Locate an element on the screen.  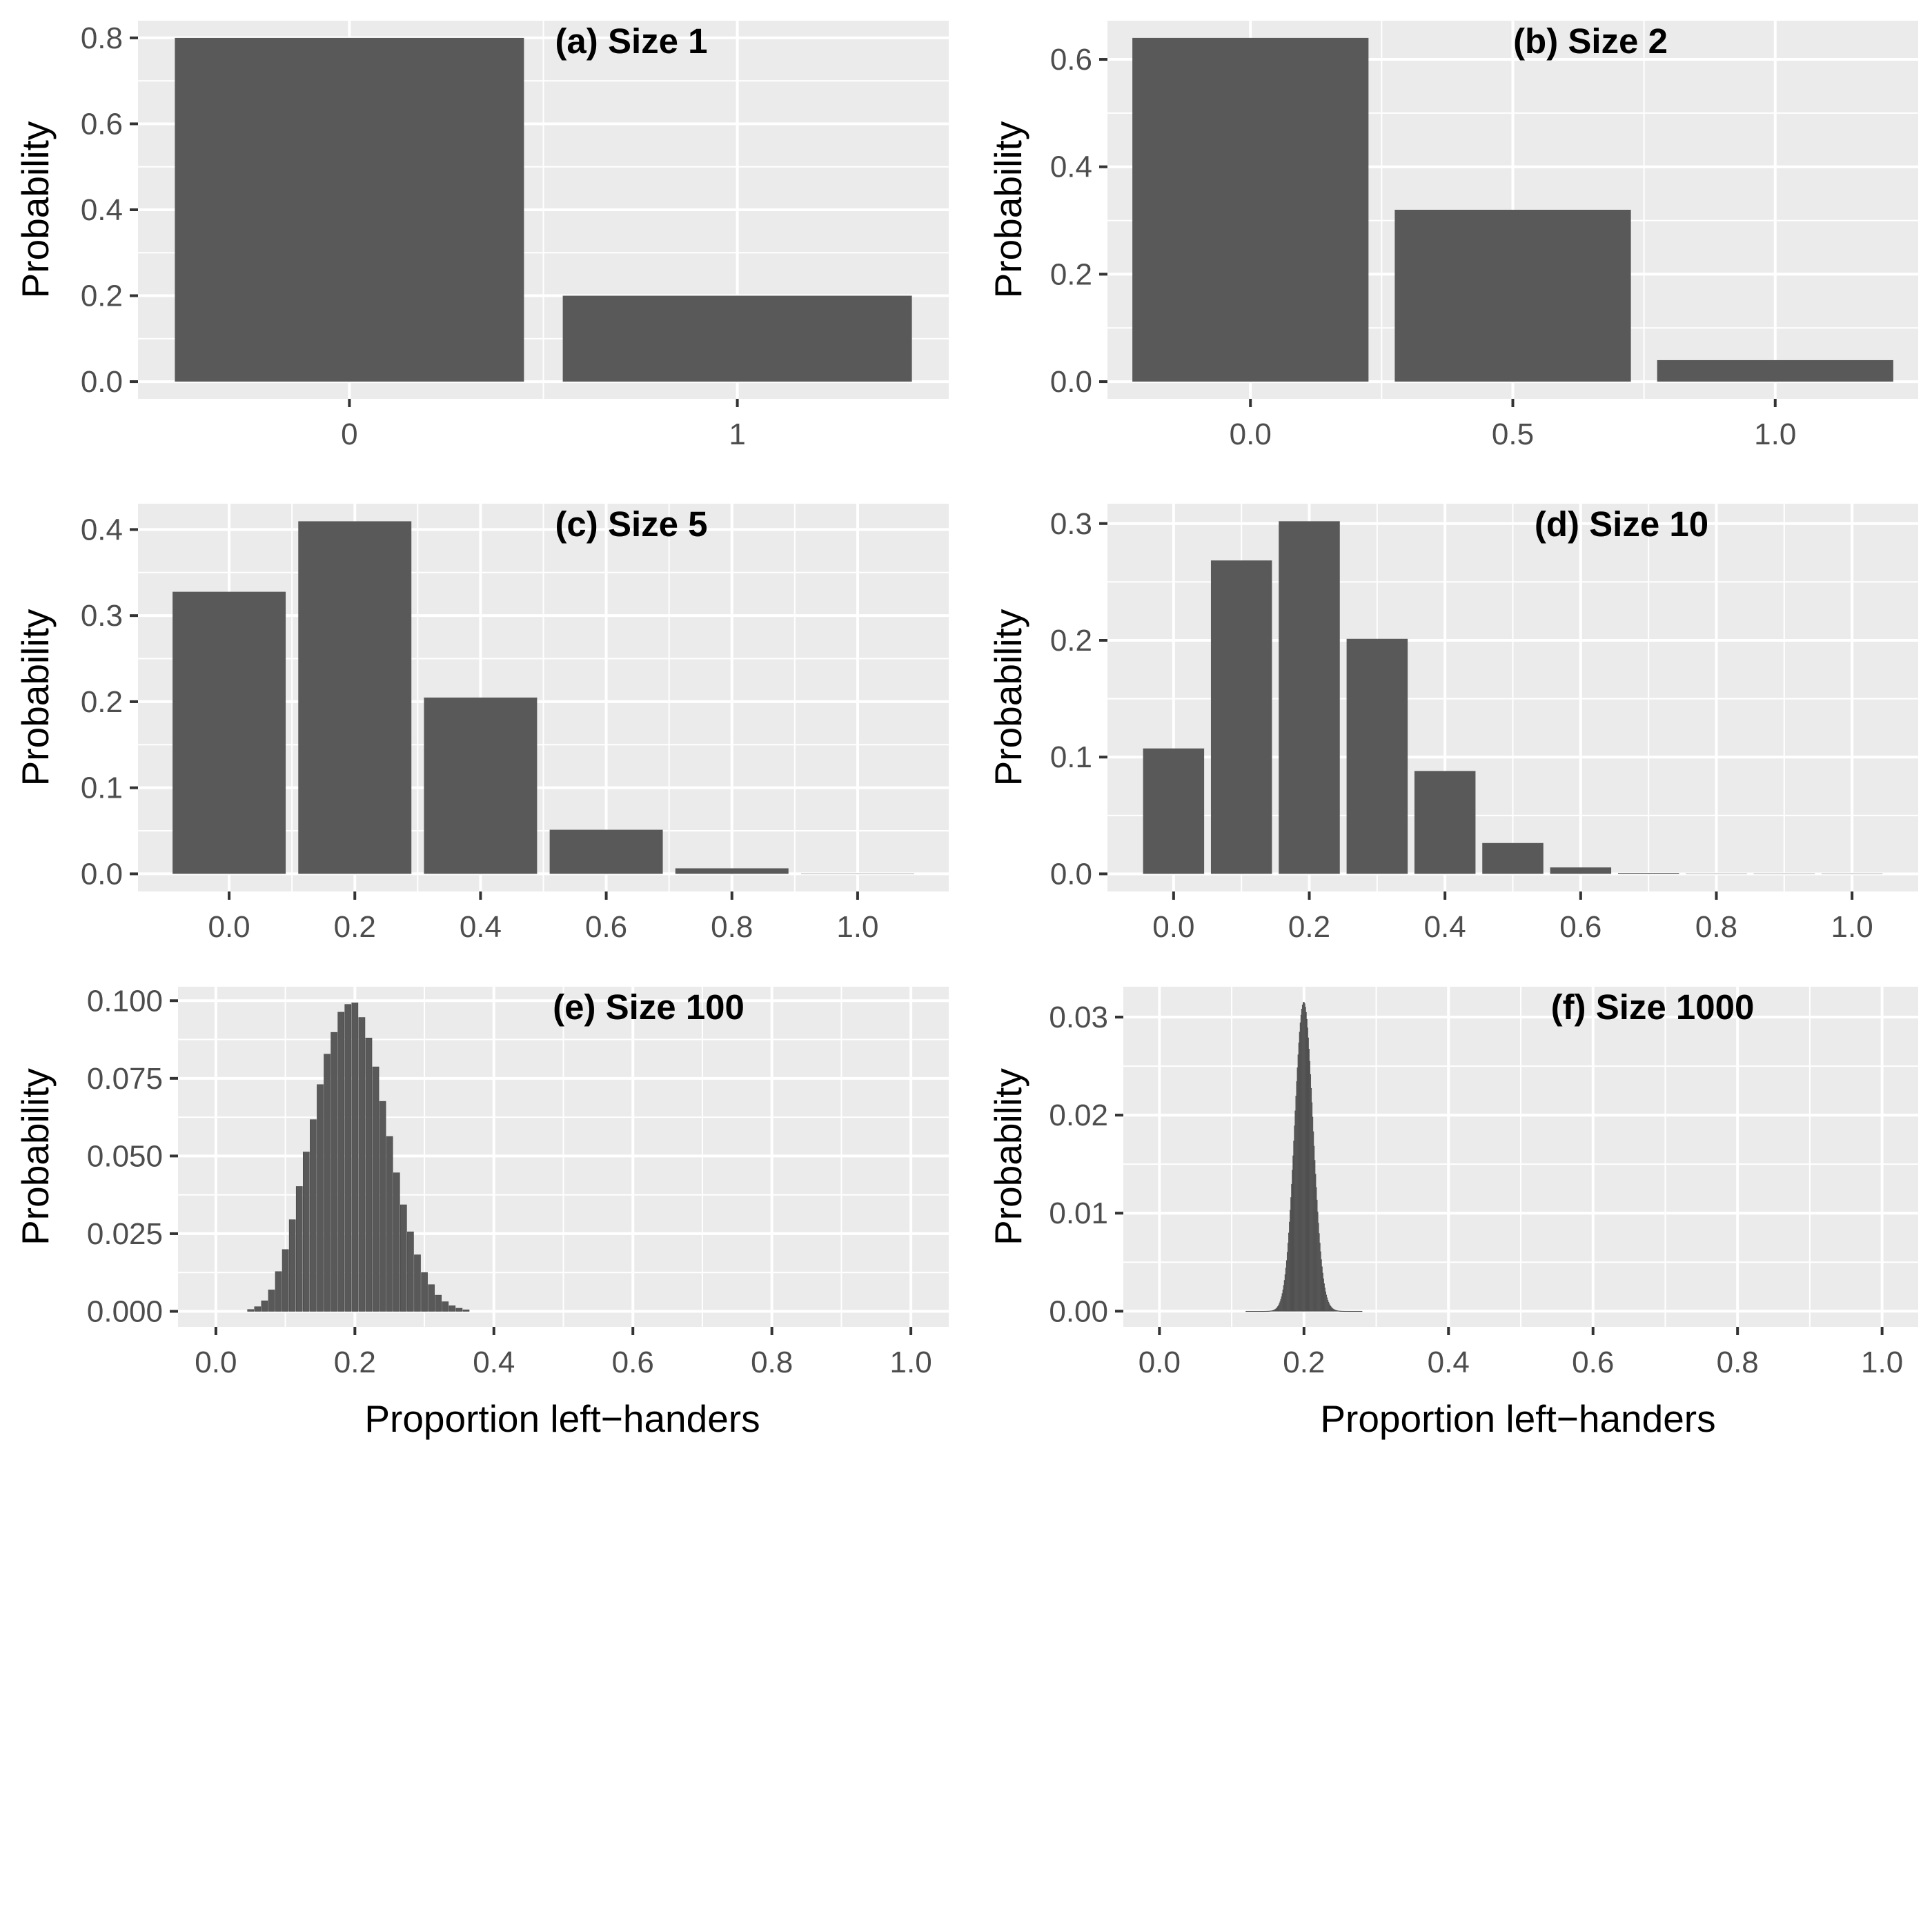
y-tick-label: 0.01 is located at coordinates (1078, 1213).